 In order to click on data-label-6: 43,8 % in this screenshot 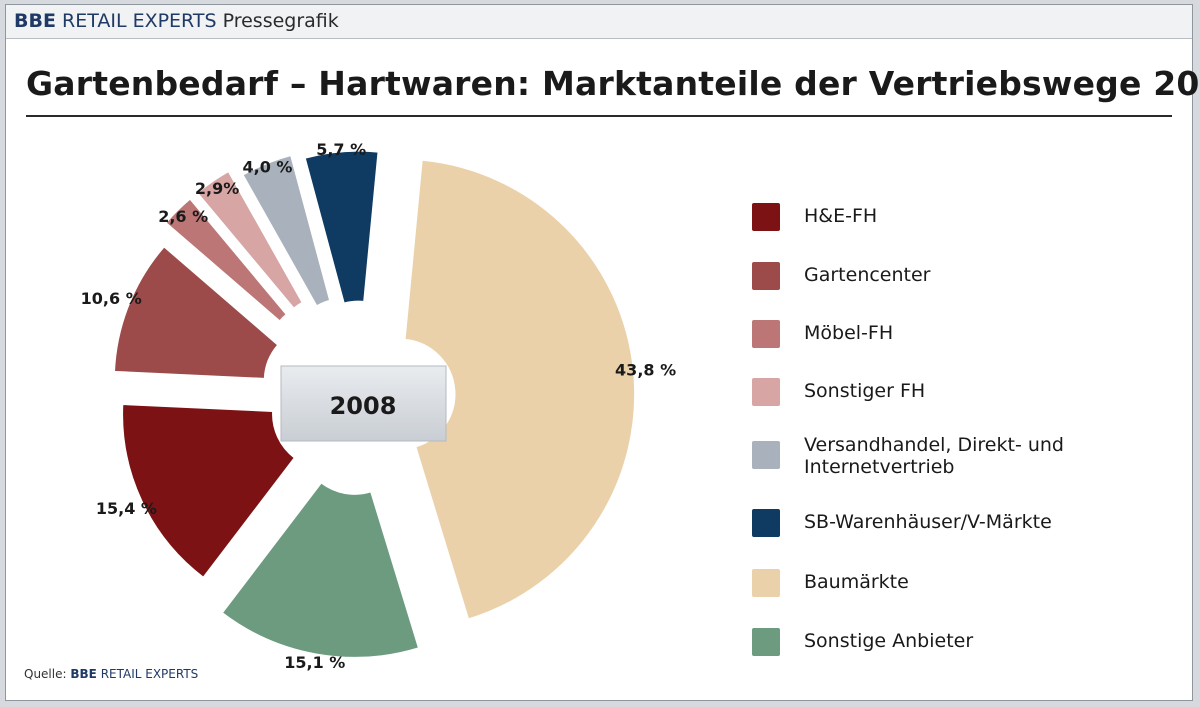, I will do `click(645, 369)`.